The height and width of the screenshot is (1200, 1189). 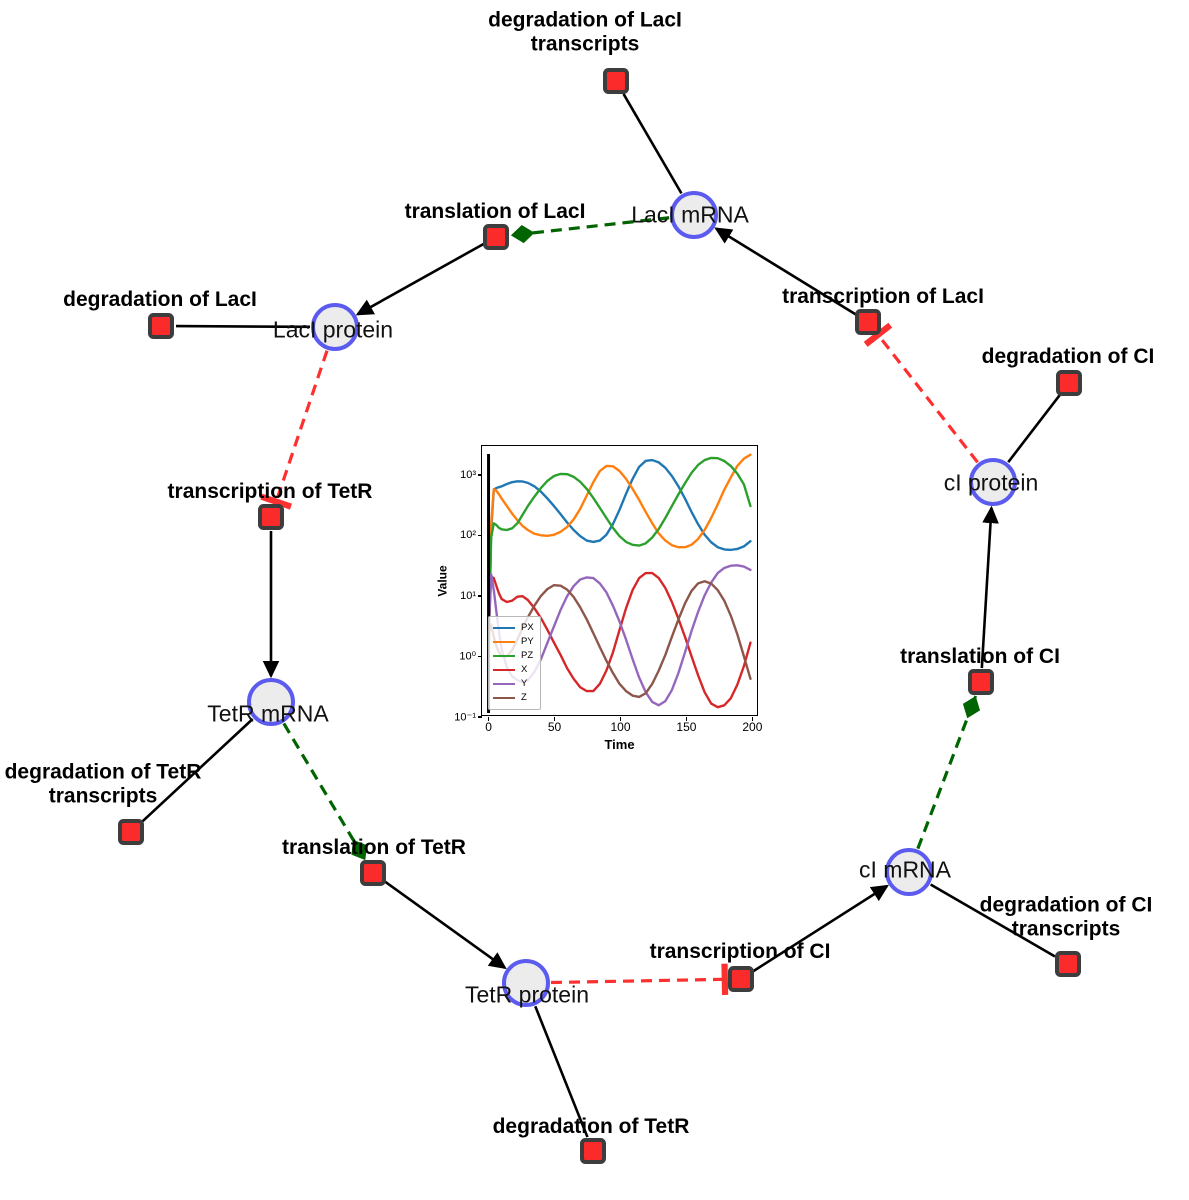 What do you see at coordinates (527, 642) in the screenshot?
I see `chart-legend-label: PY` at bounding box center [527, 642].